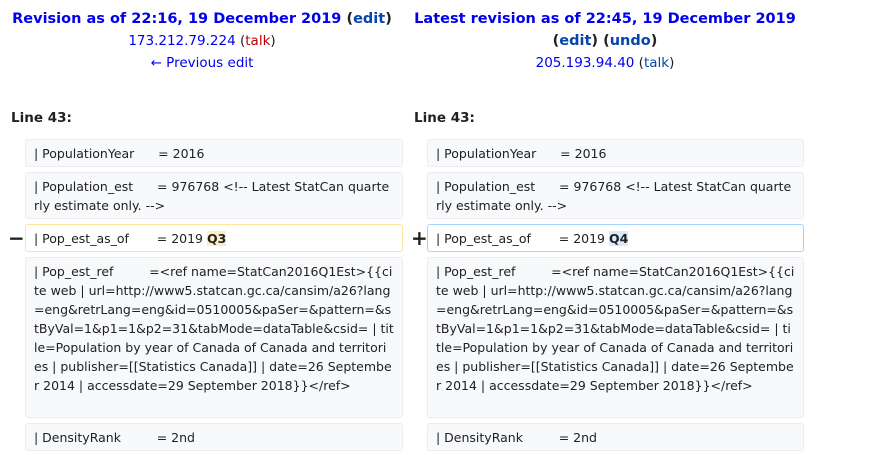  What do you see at coordinates (214, 437) in the screenshot?
I see `old-context-line: | DensityRank = 2nd` at bounding box center [214, 437].